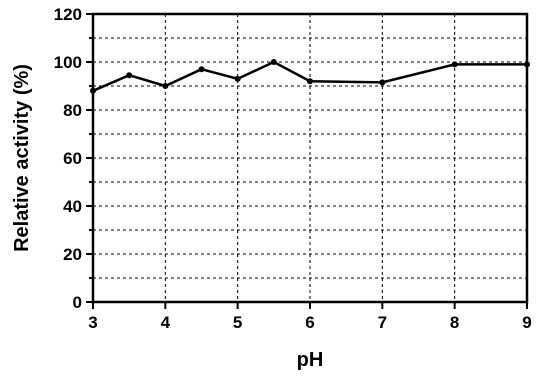 The image size is (540, 378). What do you see at coordinates (309, 322) in the screenshot?
I see `x-tick-label: 6` at bounding box center [309, 322].